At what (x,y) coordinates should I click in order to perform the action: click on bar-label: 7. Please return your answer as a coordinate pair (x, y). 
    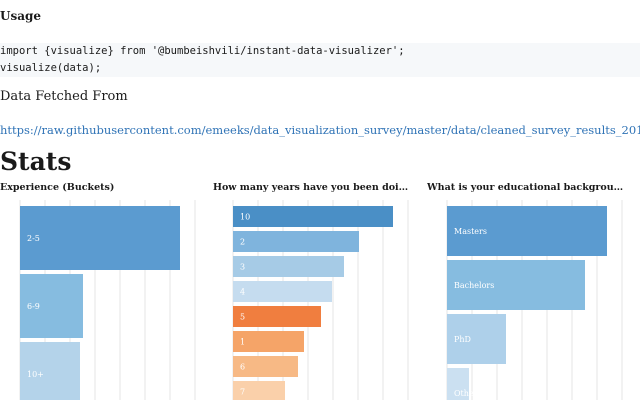
    Looking at the image, I should click on (242, 392).